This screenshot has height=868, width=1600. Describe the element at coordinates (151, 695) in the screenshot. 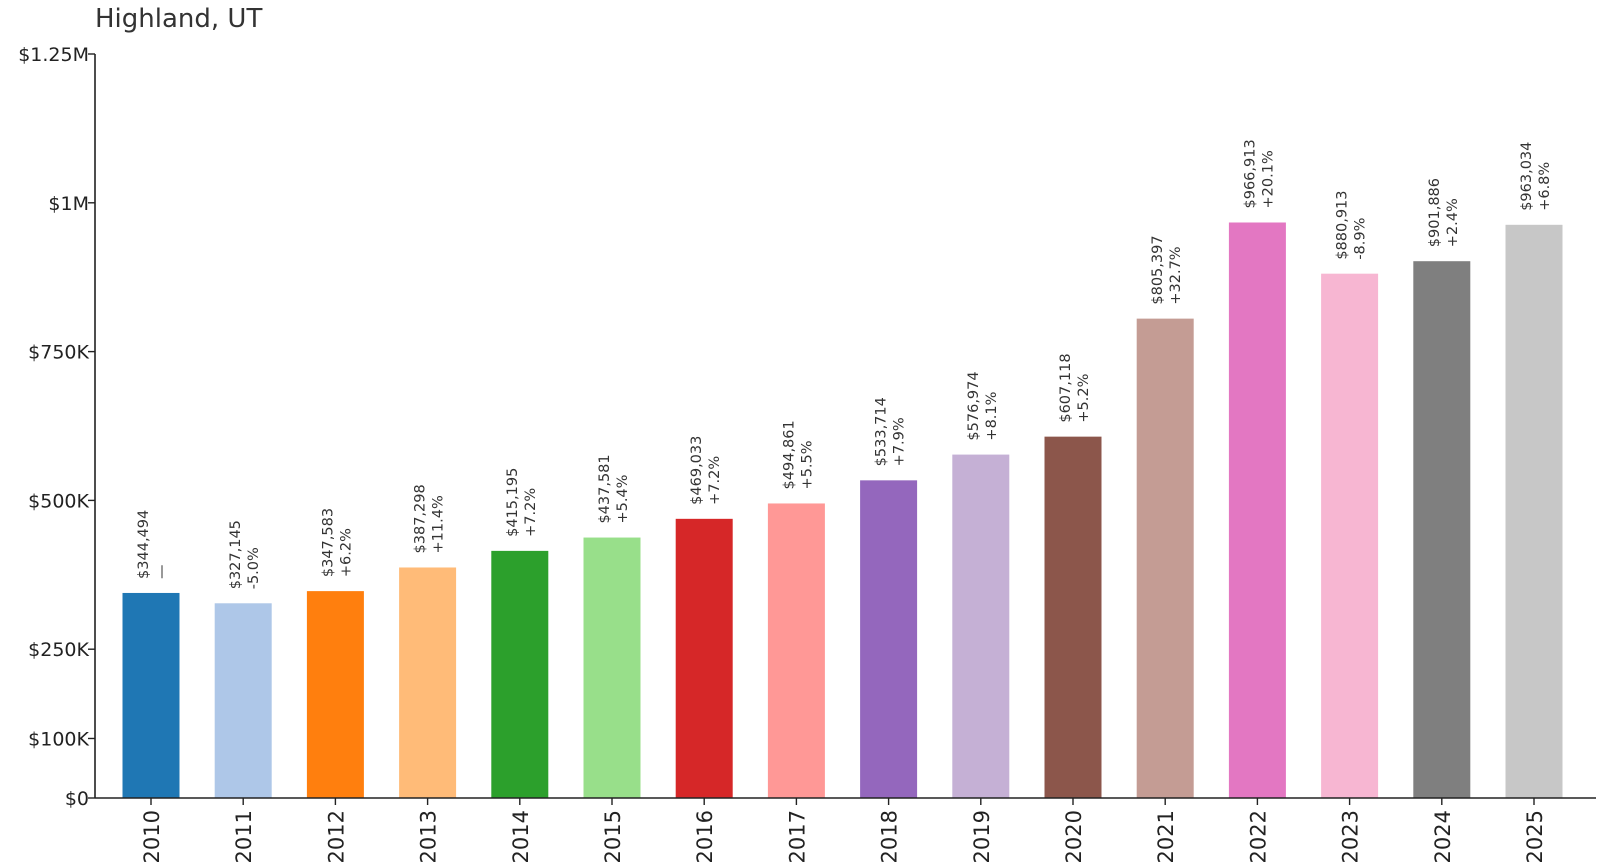

I see `bar-2010` at that location.